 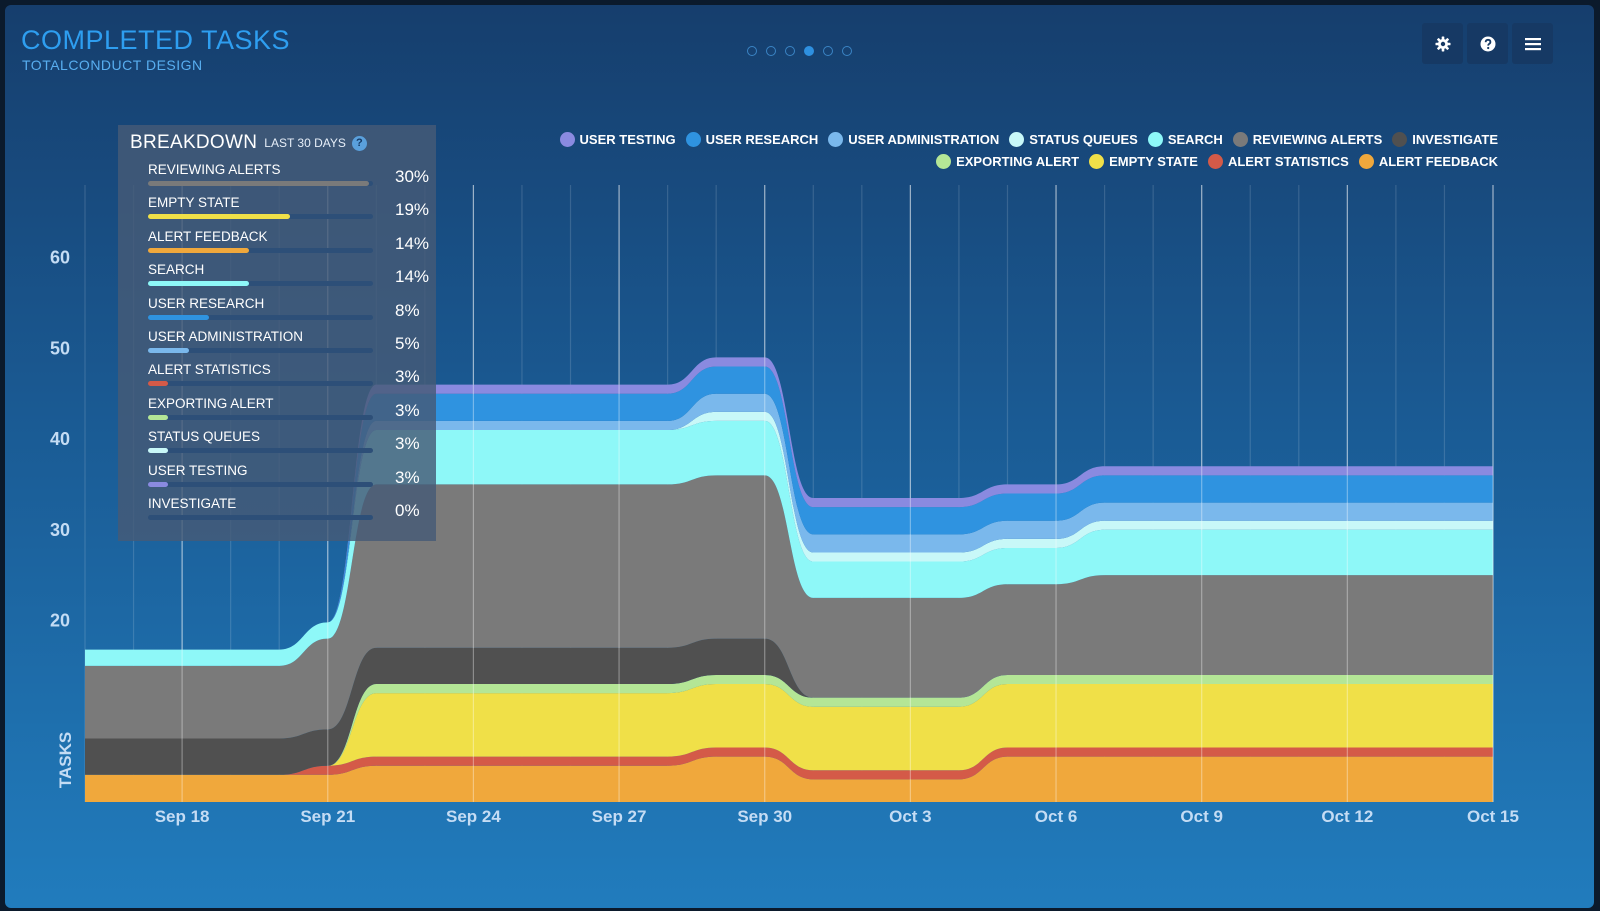 I want to click on help-button, so click(x=1487, y=43).